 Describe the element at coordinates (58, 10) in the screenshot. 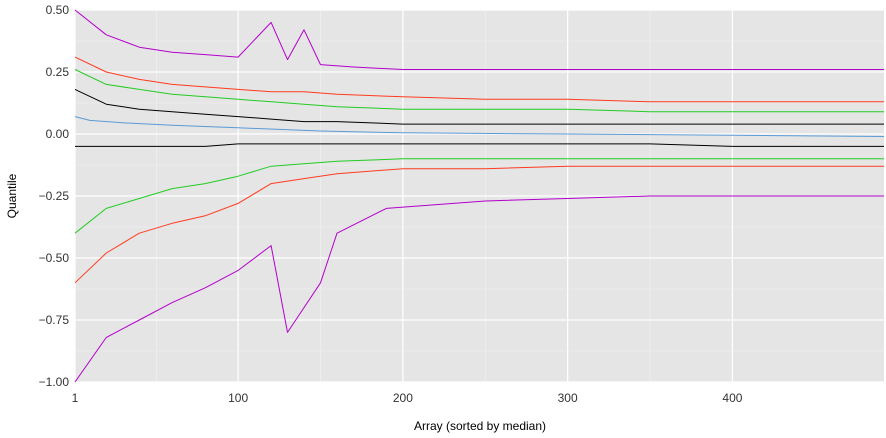

I see `y-tick-label: 0.50` at that location.